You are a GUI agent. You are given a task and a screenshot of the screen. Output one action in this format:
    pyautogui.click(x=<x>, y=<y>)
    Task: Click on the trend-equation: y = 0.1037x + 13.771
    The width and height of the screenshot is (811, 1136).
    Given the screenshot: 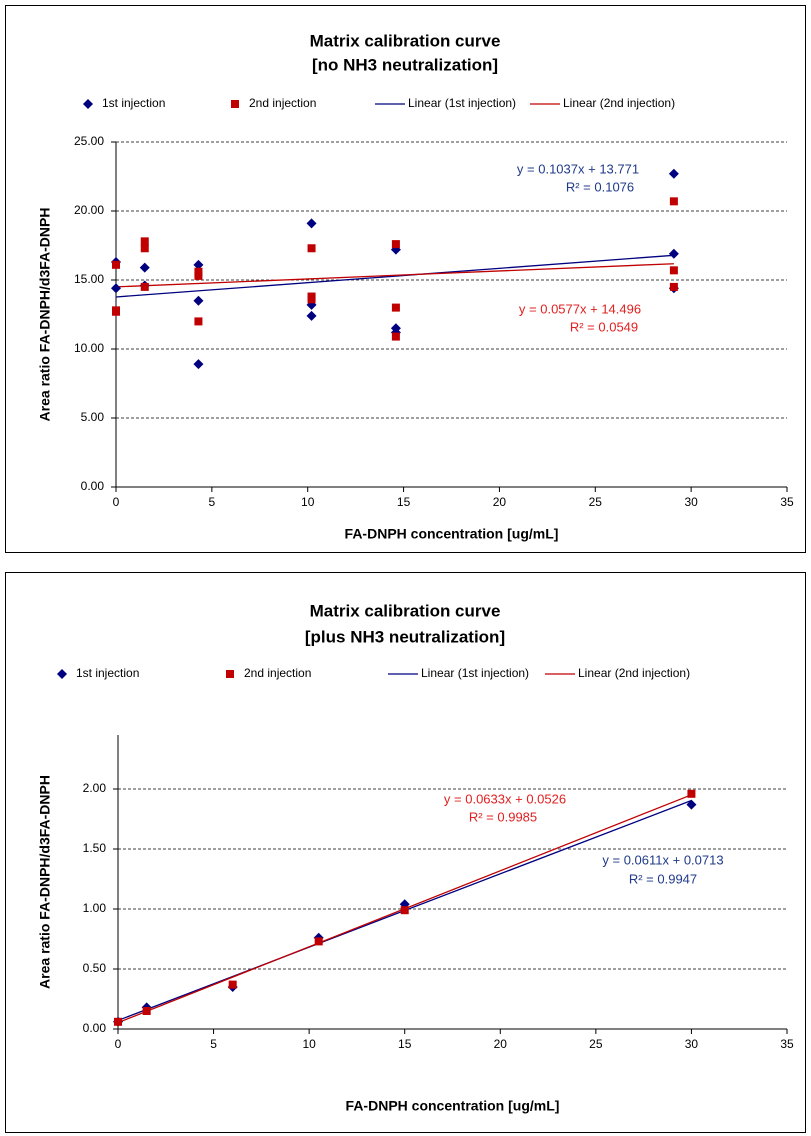 What is the action you would take?
    pyautogui.click(x=578, y=168)
    